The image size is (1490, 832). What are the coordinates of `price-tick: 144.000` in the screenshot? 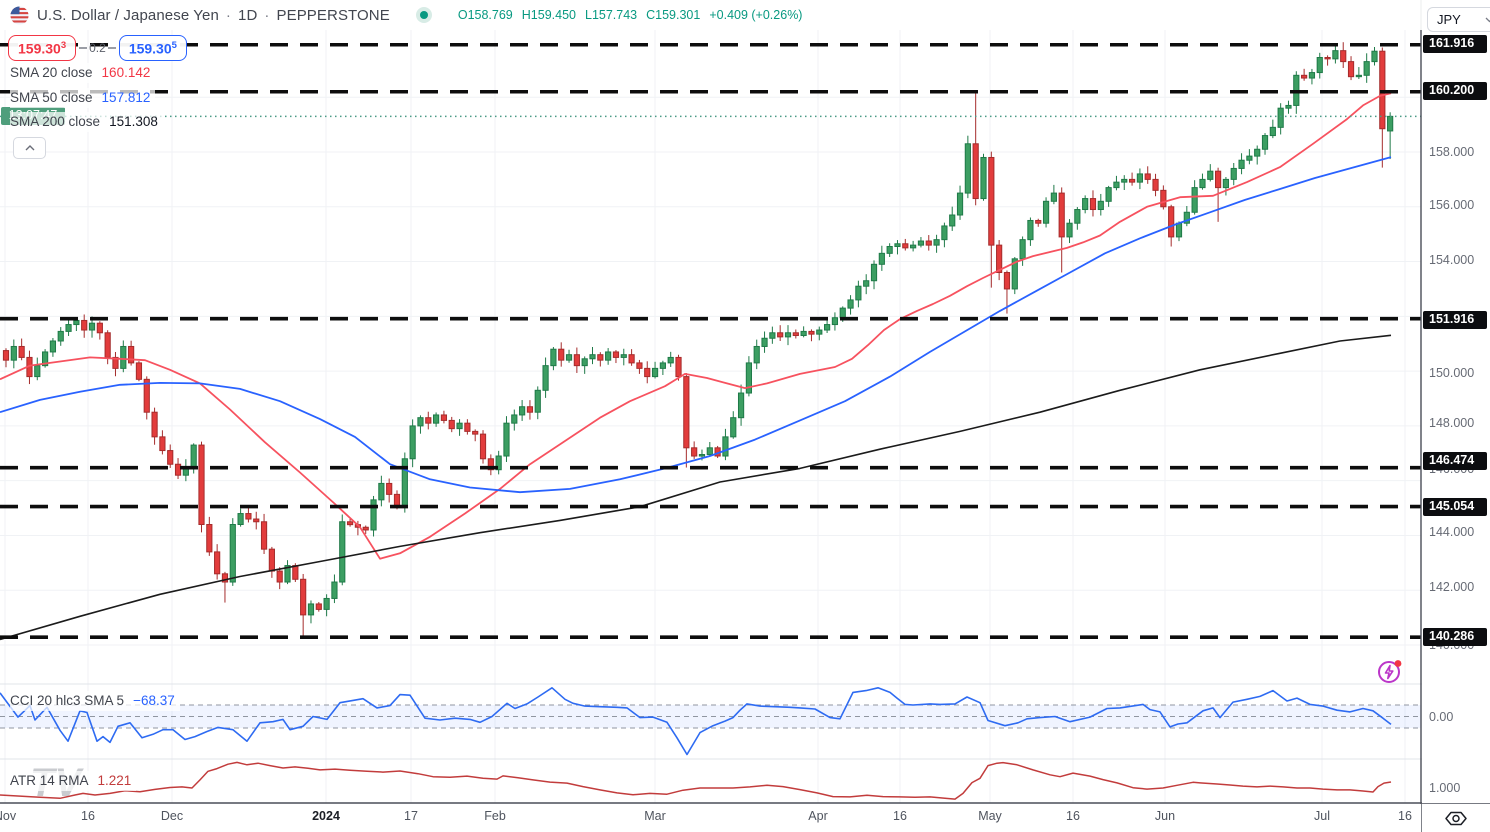 It's located at (1452, 532).